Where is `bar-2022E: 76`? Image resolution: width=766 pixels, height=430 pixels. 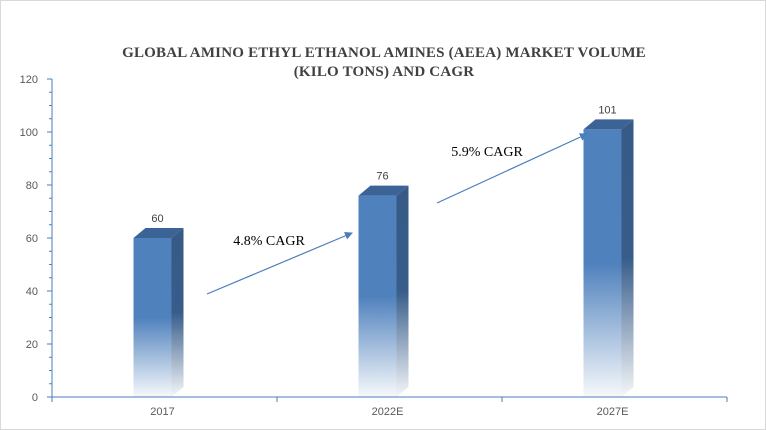 bar-2022E: 76 is located at coordinates (383, 284).